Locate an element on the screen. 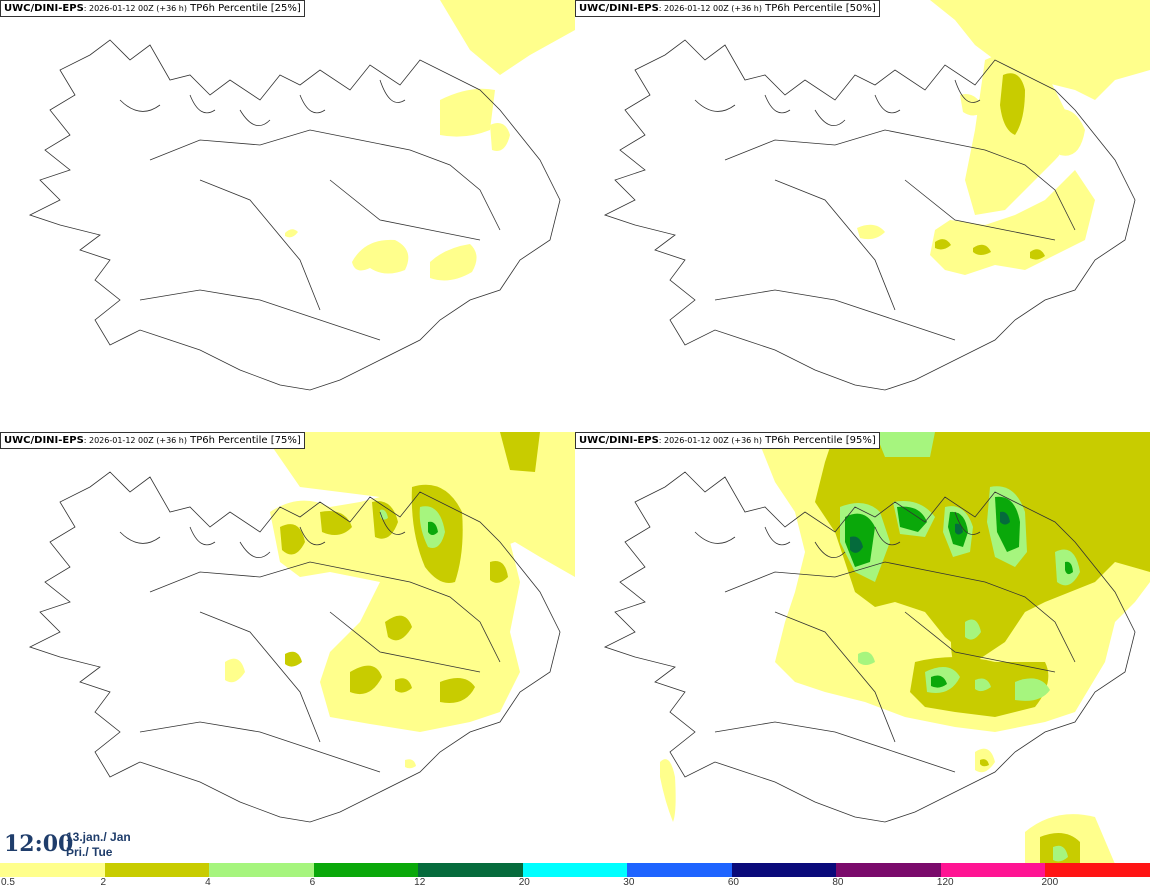 The width and height of the screenshot is (1150, 891). valid-time-box: 12:00 13.jan./ Jan Þri./ Tue is located at coordinates (68, 845).